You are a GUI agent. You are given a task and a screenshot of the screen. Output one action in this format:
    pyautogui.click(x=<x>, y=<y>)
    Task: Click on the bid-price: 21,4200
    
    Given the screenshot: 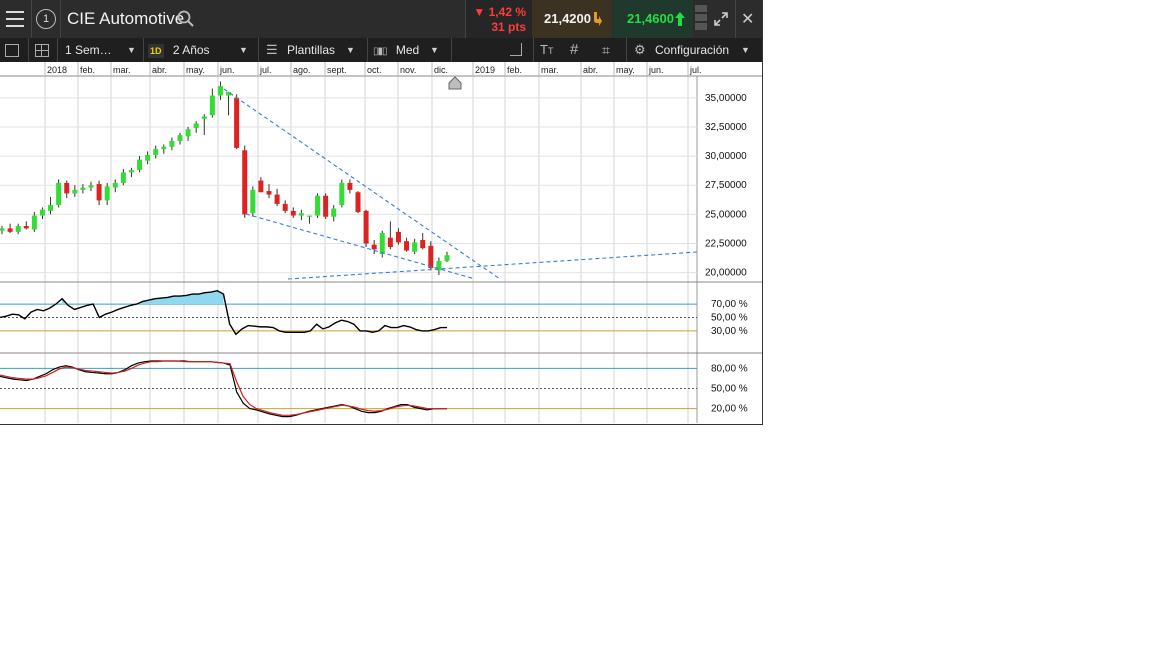 What is the action you would take?
    pyautogui.click(x=567, y=18)
    